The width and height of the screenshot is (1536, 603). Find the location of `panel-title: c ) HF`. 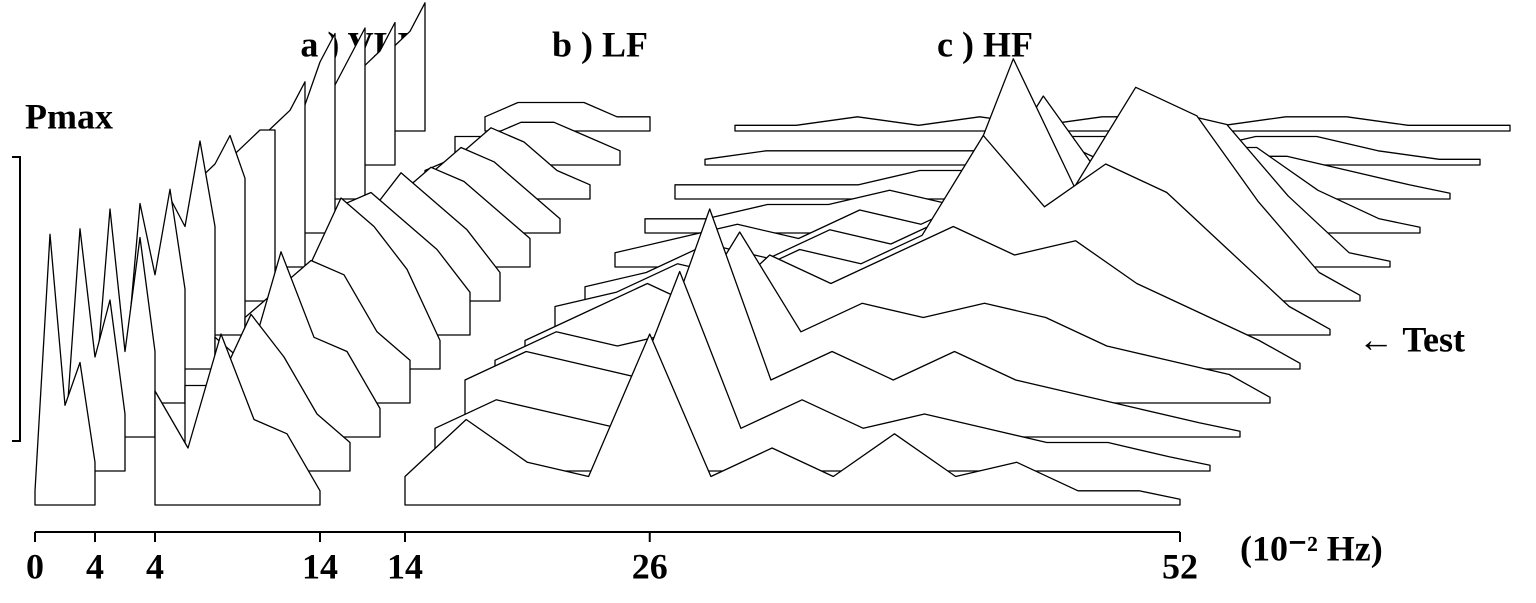

panel-title: c ) HF is located at coordinates (985, 44).